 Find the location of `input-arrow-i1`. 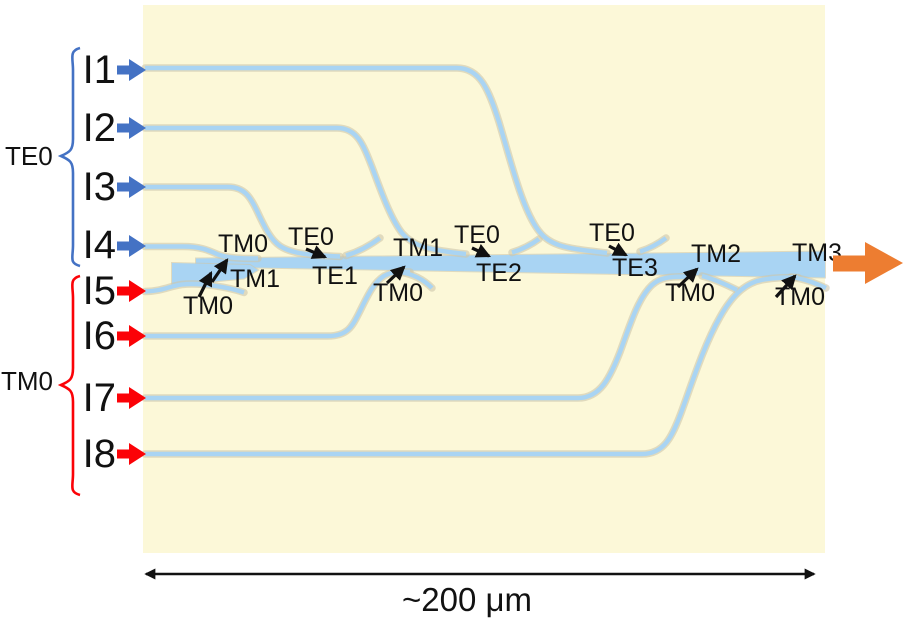

input-arrow-i1 is located at coordinates (131, 70).